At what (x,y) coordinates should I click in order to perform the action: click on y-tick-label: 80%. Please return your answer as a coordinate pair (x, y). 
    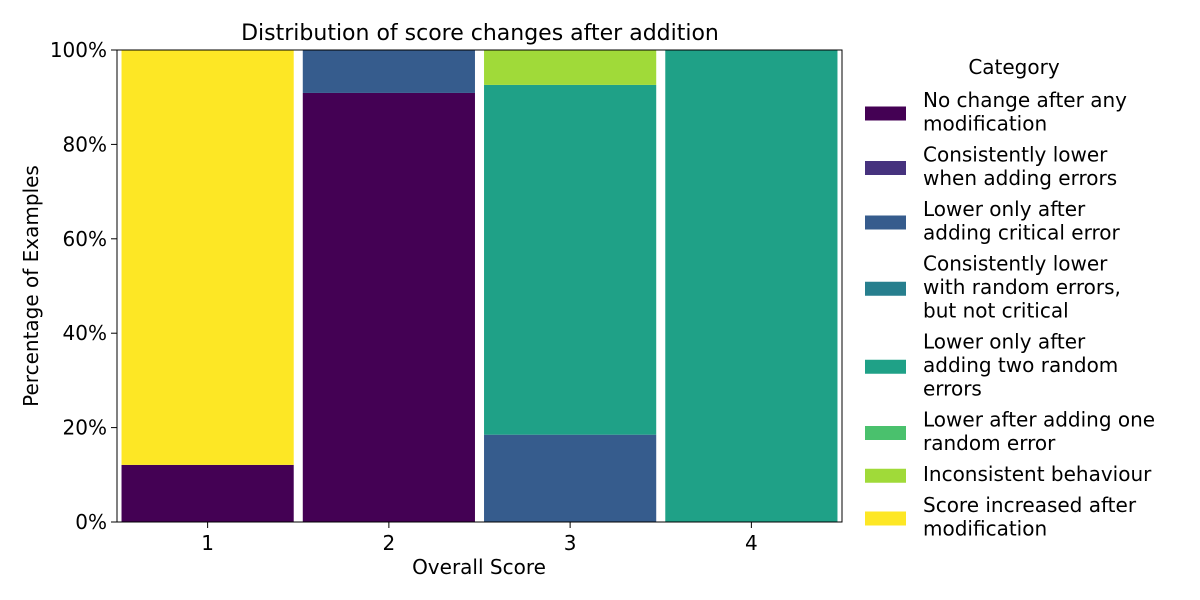
    Looking at the image, I should click on (85, 144).